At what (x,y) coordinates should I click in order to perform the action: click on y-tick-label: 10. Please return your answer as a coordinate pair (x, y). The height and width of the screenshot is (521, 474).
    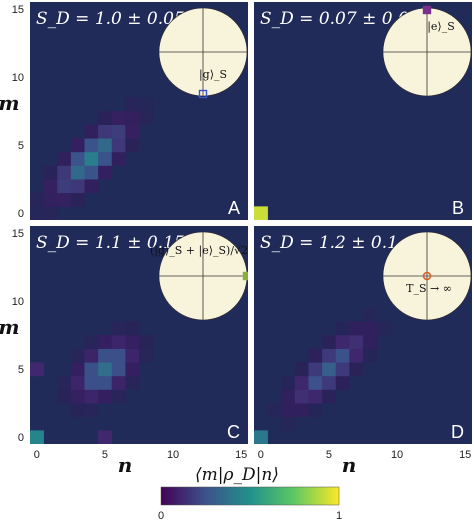
    Looking at the image, I should click on (18, 78).